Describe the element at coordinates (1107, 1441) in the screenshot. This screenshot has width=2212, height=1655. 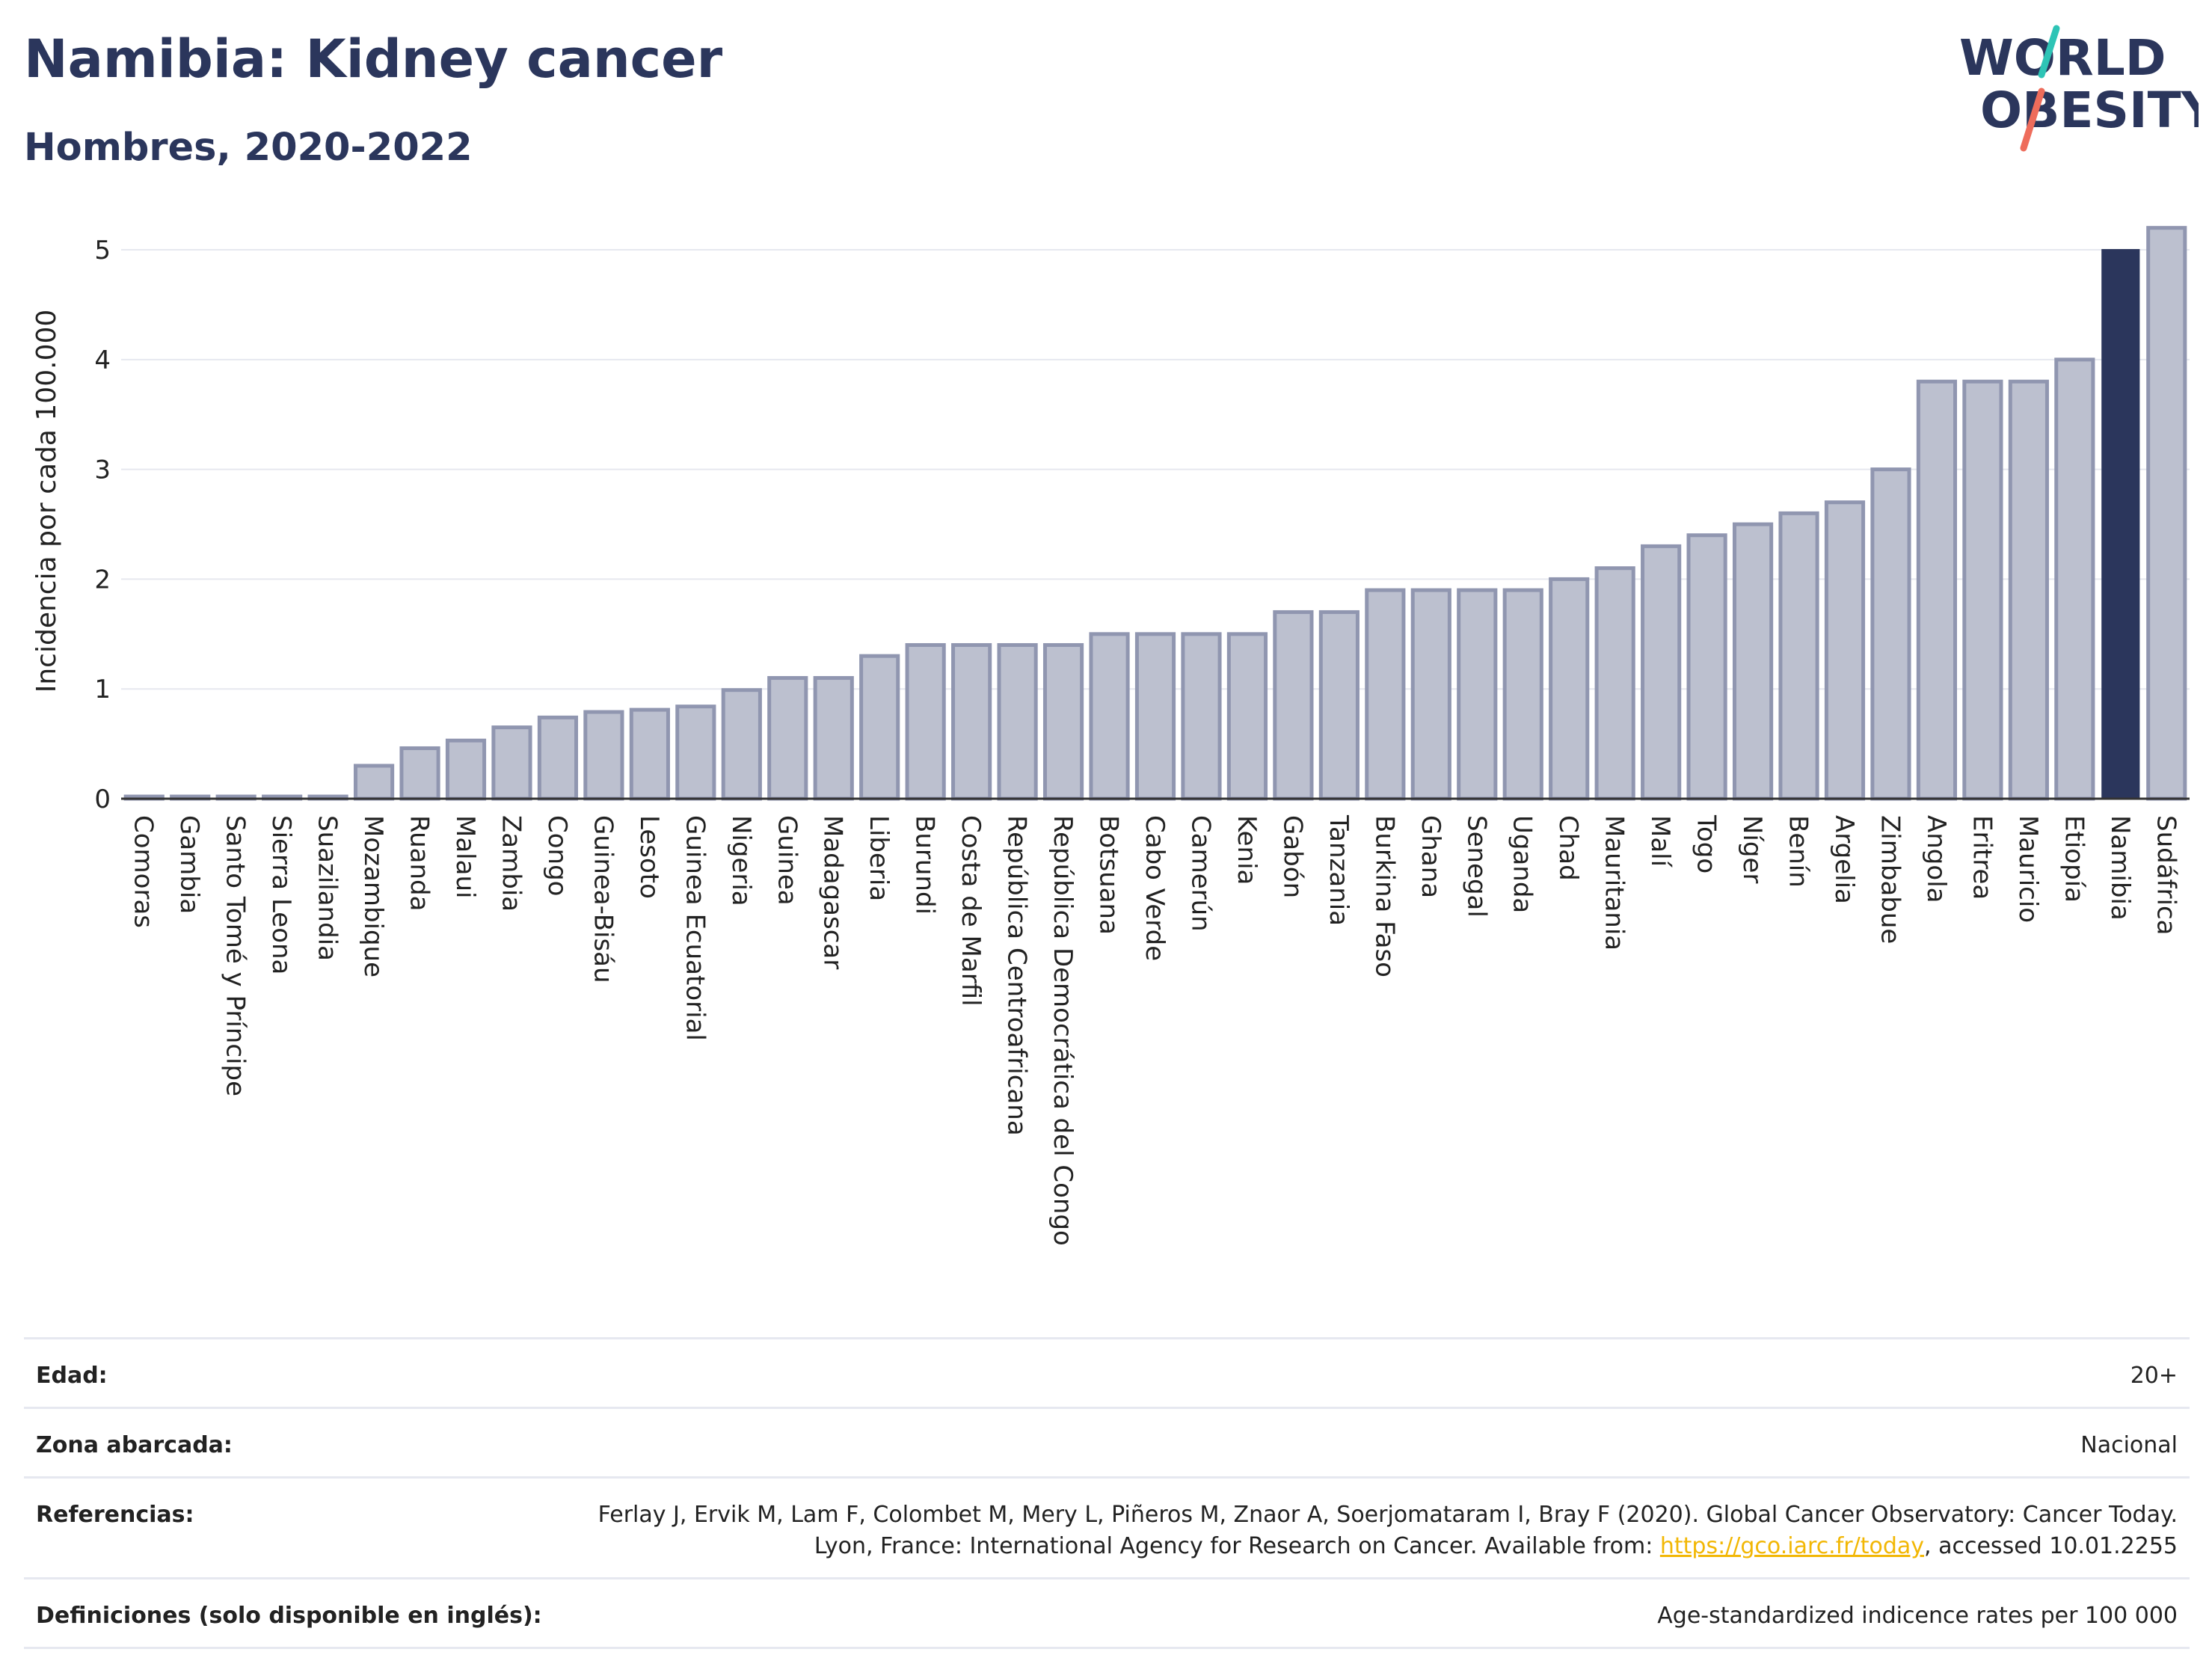
I see `info-row-area: Zona abarcada: Nacional` at that location.